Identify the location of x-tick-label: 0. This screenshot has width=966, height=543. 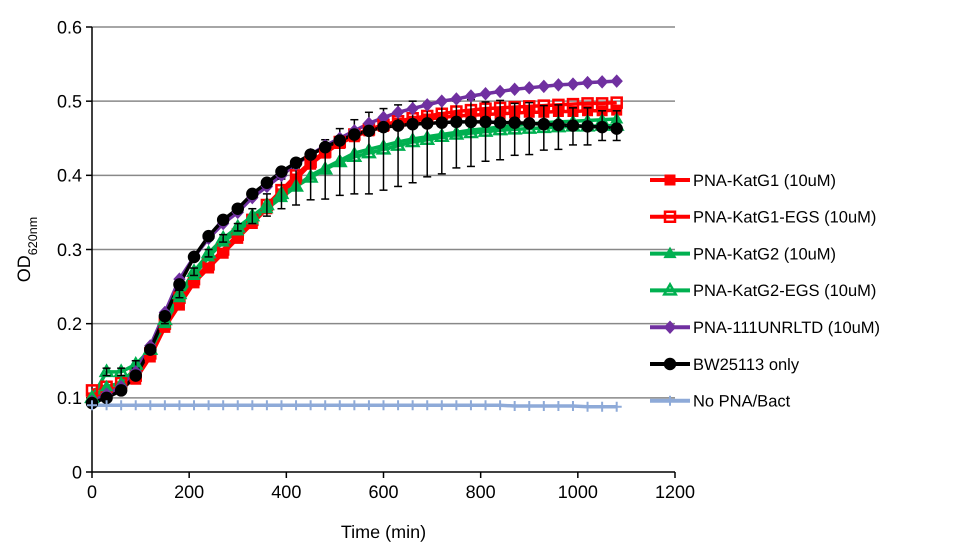
(92, 492).